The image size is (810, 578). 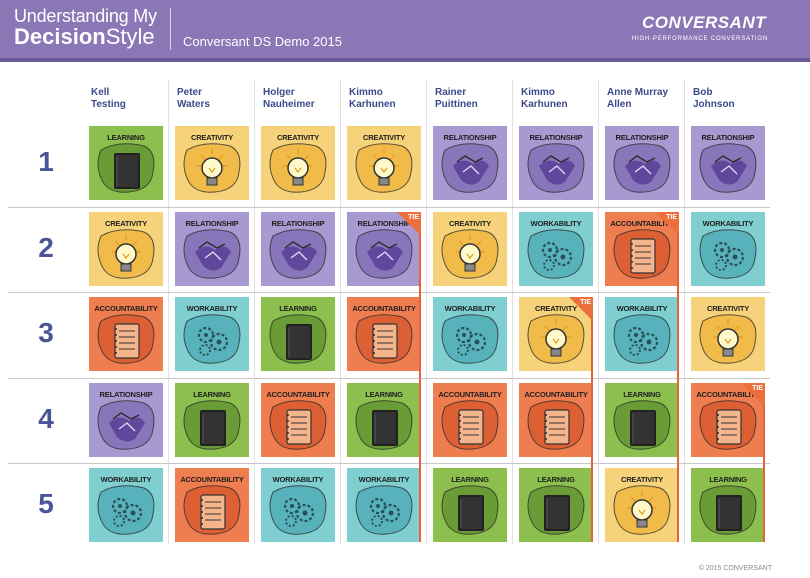 I want to click on person-first-name: Anne Murray, so click(x=638, y=92).